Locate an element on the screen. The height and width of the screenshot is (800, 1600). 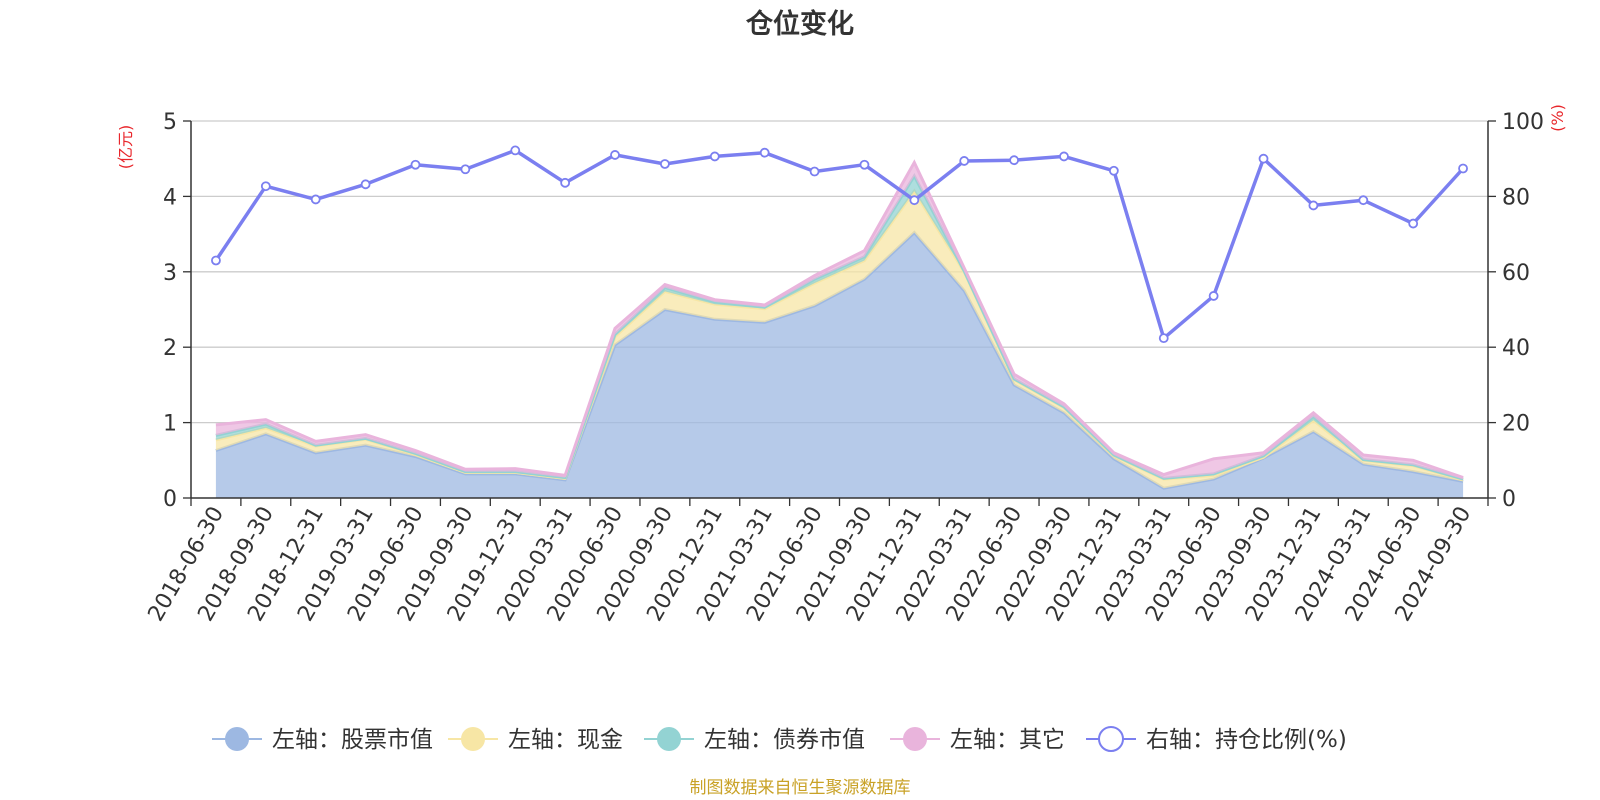
legend-label-2: 左轴：现金 is located at coordinates (565, 740).